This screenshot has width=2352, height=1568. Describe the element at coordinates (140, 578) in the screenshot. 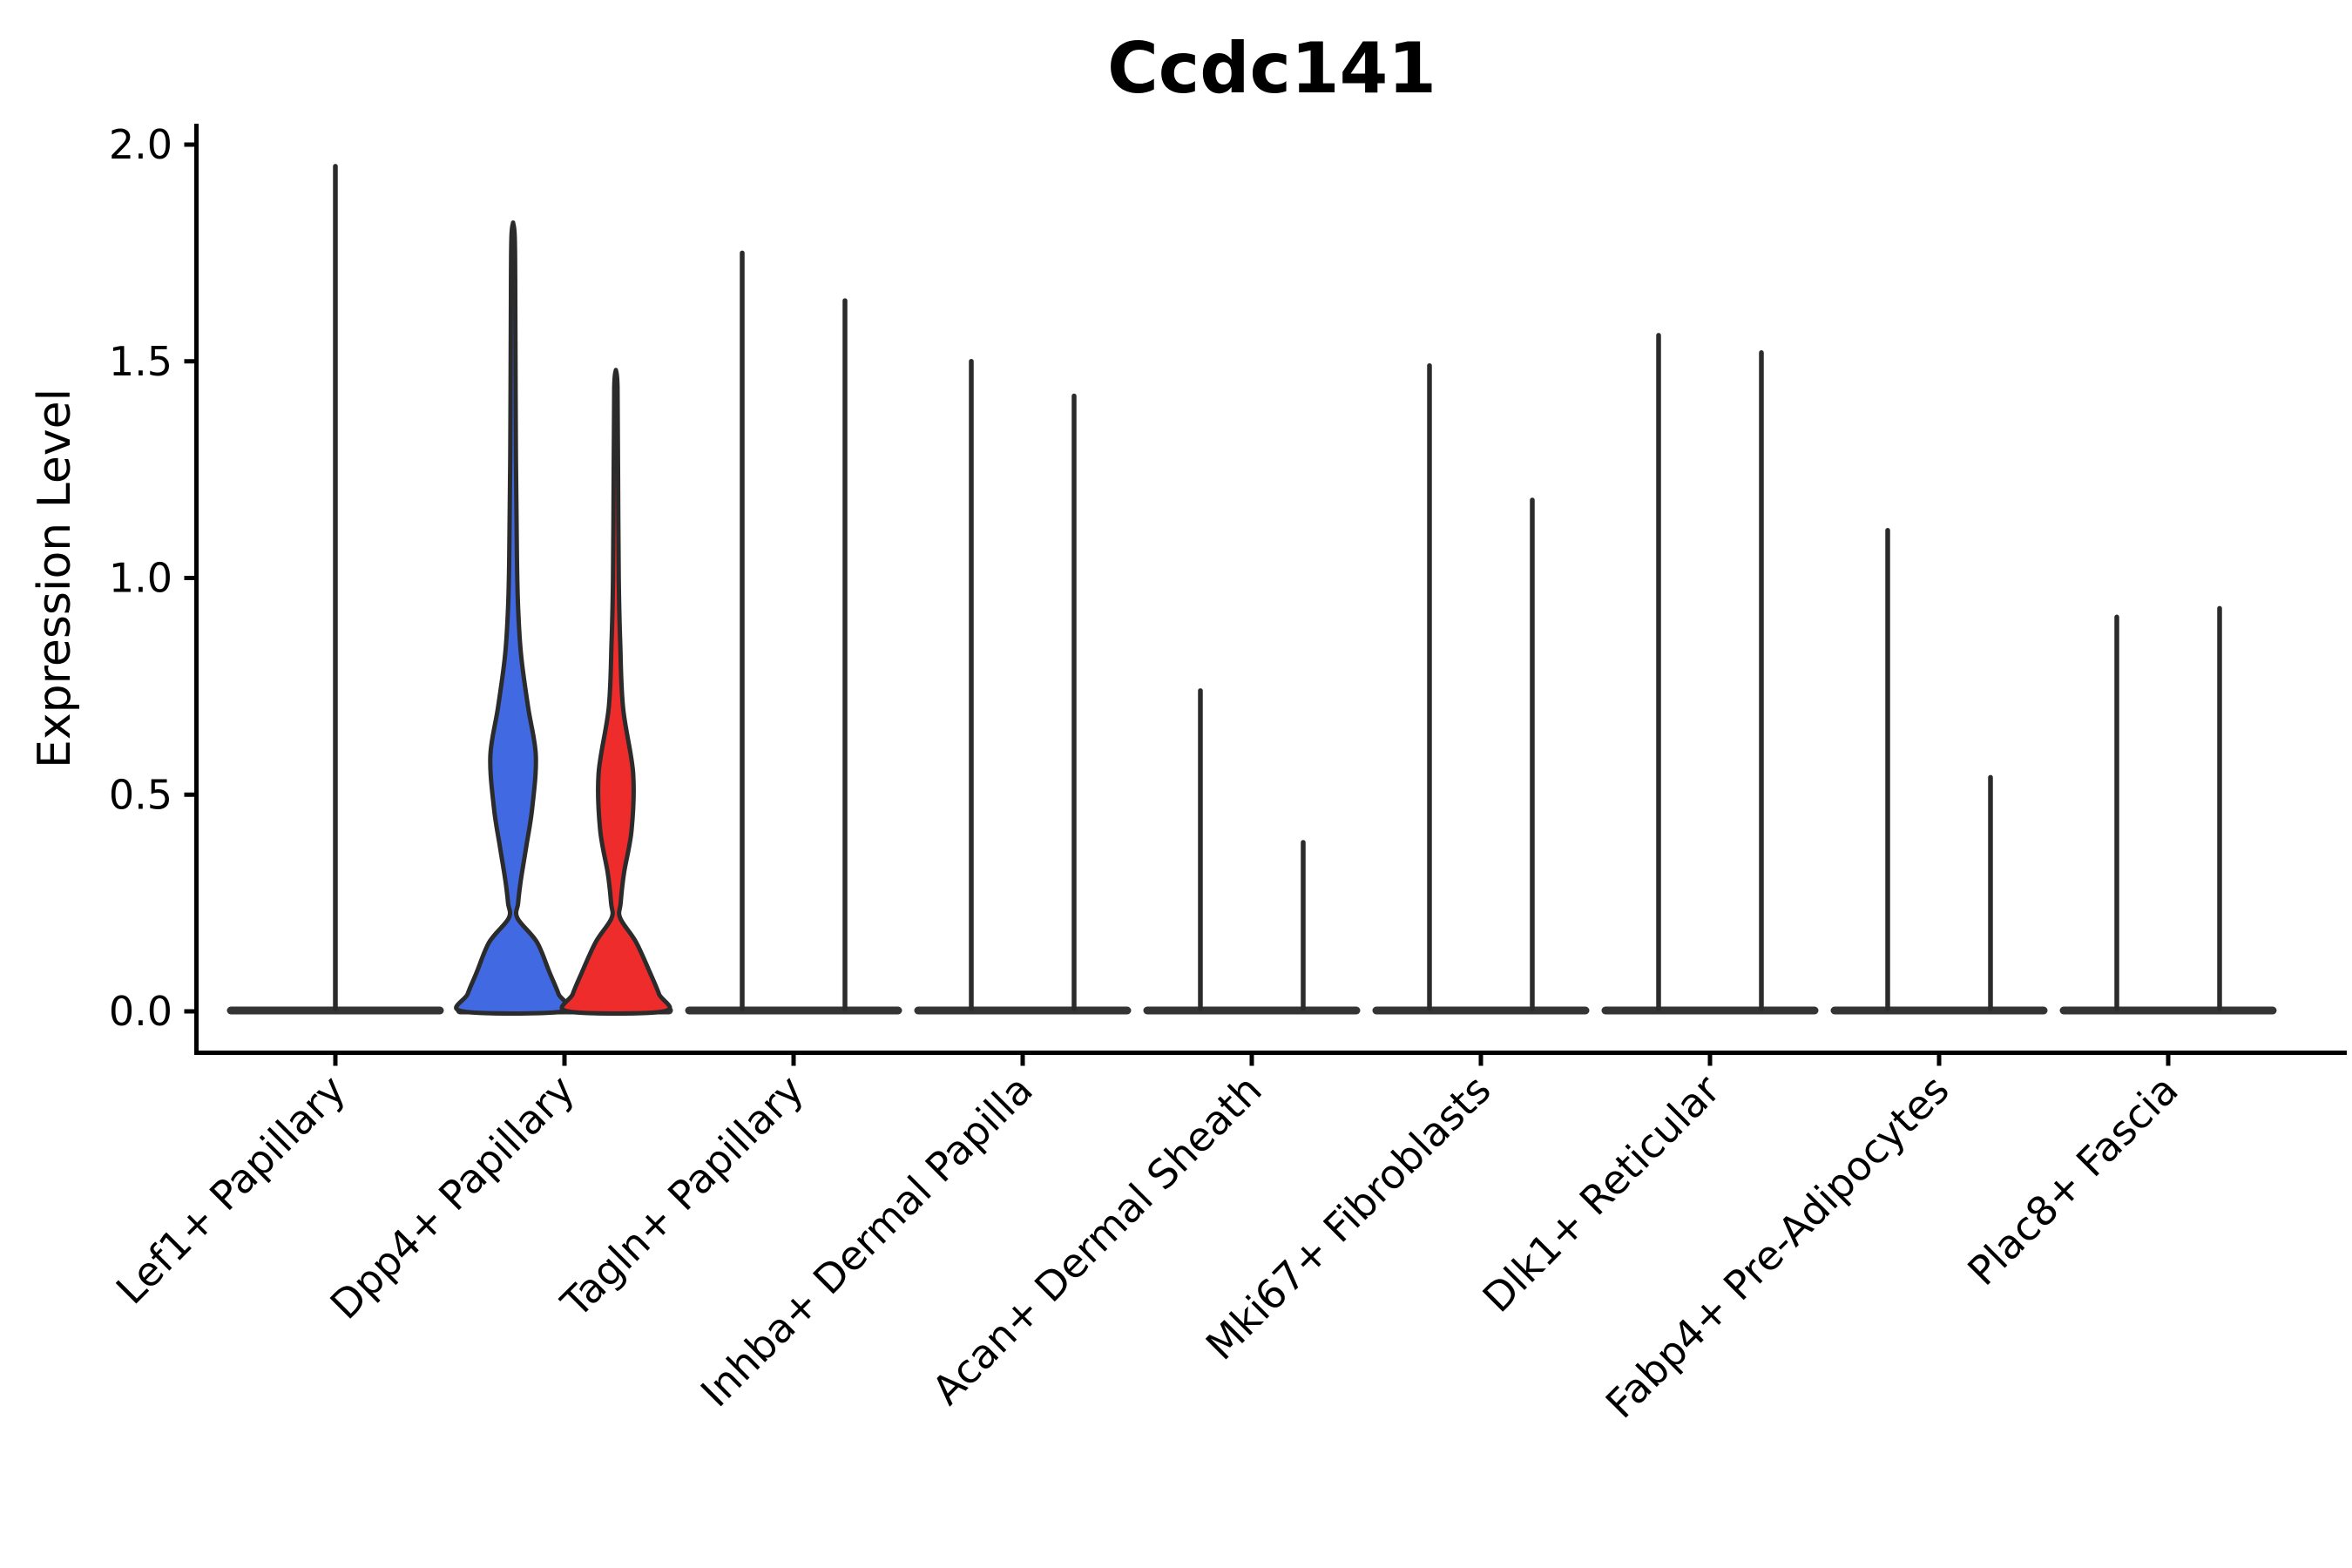

I see `y-tick-label: 1.0` at that location.